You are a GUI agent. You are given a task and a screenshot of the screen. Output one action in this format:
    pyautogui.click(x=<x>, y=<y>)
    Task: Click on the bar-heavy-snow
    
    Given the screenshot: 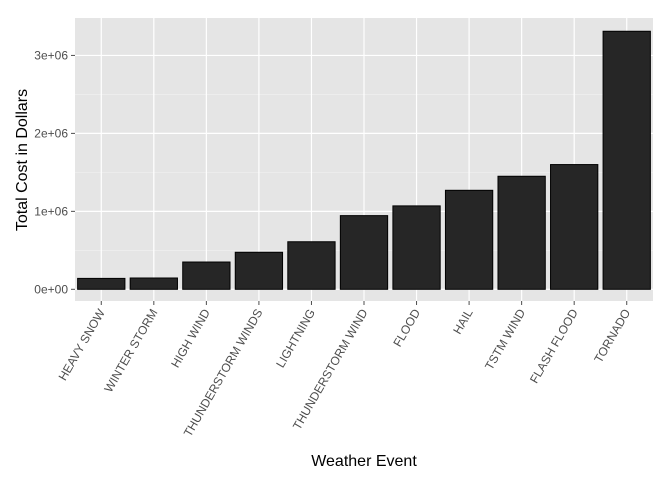 What is the action you would take?
    pyautogui.click(x=101, y=283)
    